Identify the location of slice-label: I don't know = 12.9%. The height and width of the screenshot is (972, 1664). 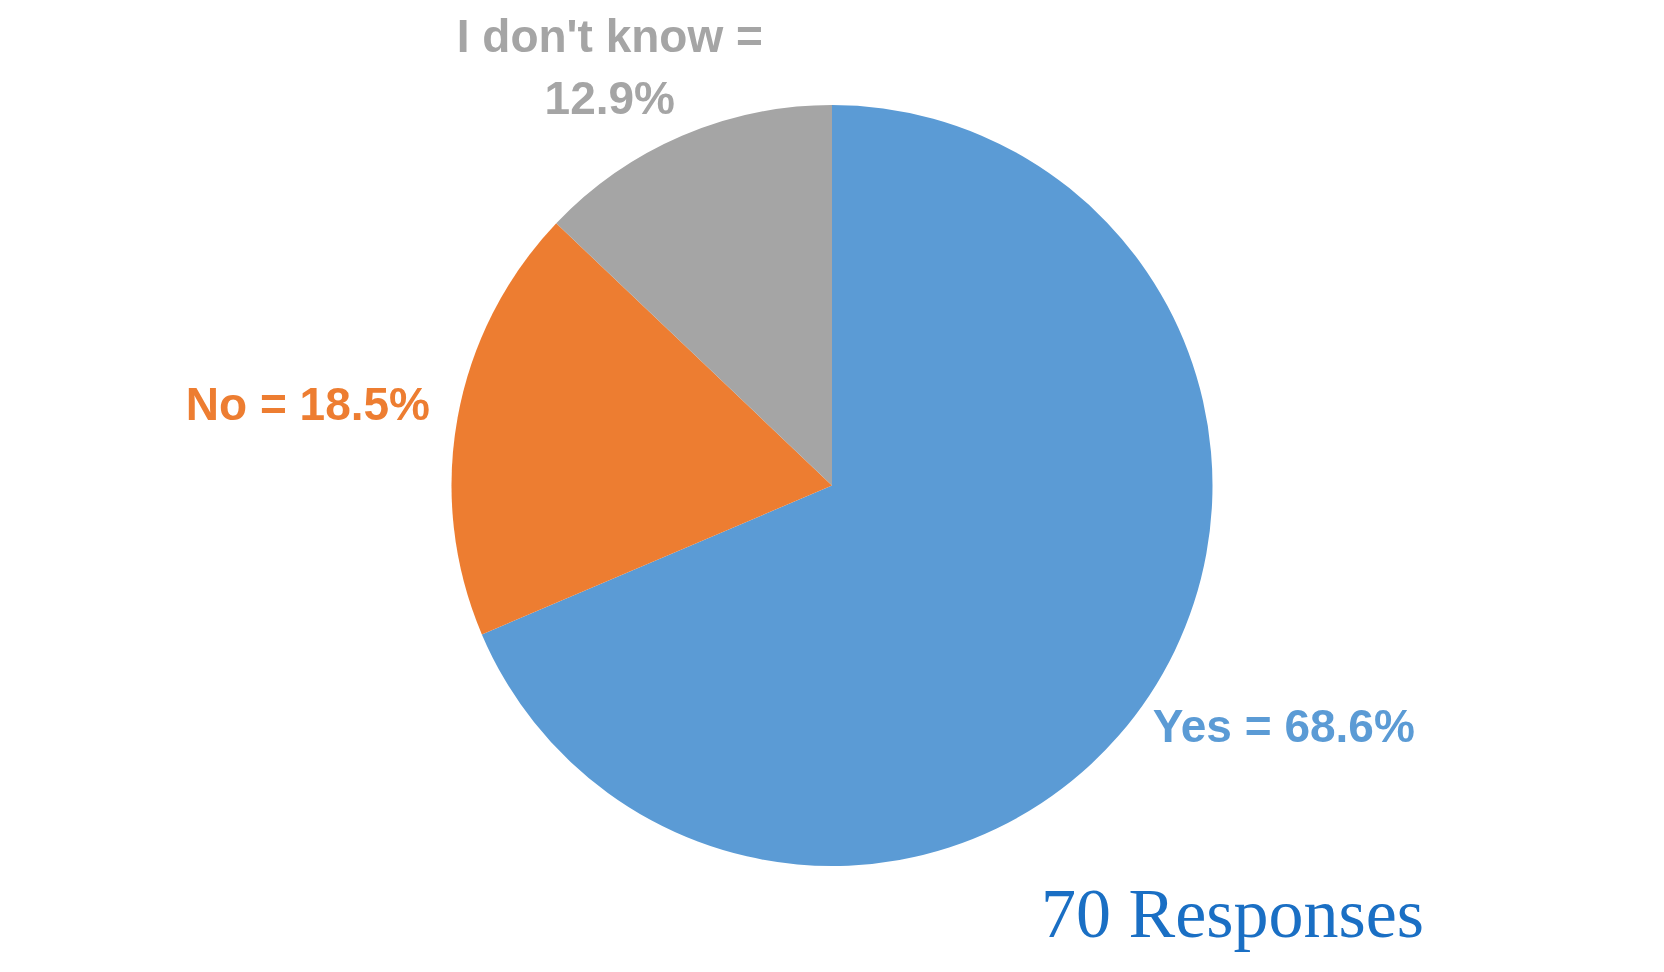
(609, 66).